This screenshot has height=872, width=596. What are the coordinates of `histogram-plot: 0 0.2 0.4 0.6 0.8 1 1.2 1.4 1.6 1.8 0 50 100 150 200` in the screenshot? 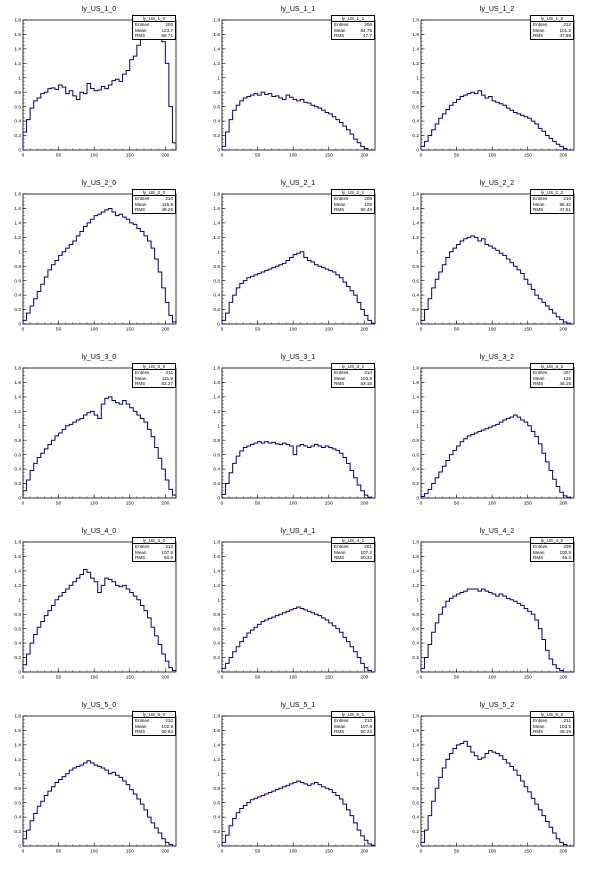 It's located at (95, 610).